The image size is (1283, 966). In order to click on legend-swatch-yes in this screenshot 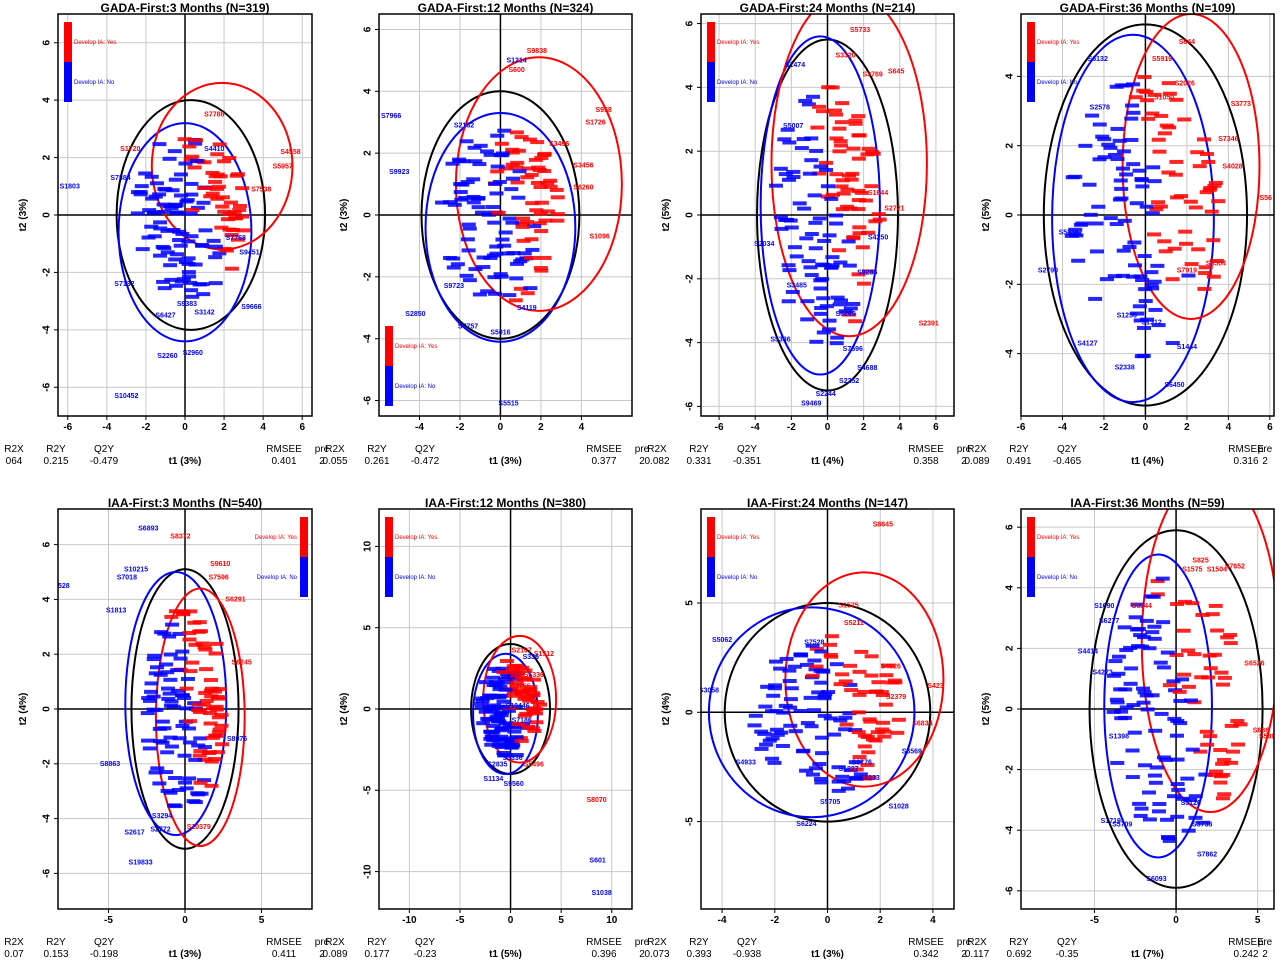, I will do `click(304, 537)`.